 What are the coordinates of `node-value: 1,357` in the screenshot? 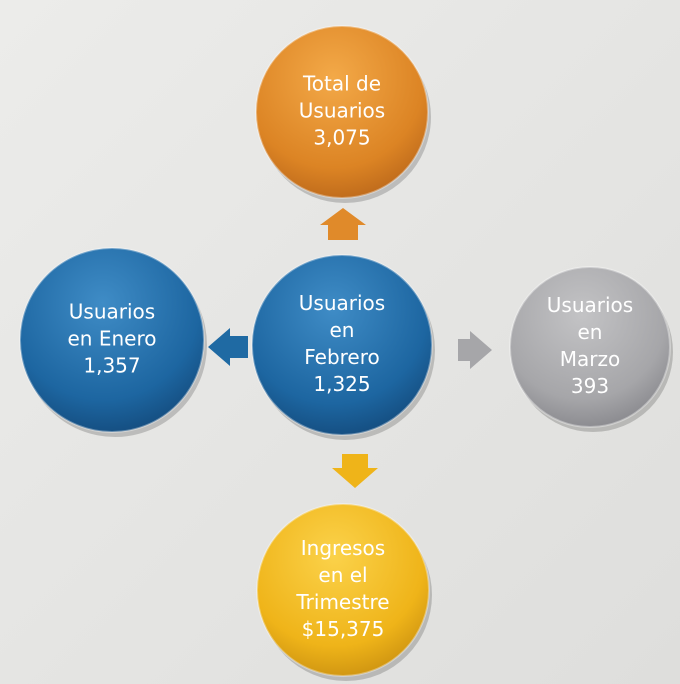 It's located at (111, 366).